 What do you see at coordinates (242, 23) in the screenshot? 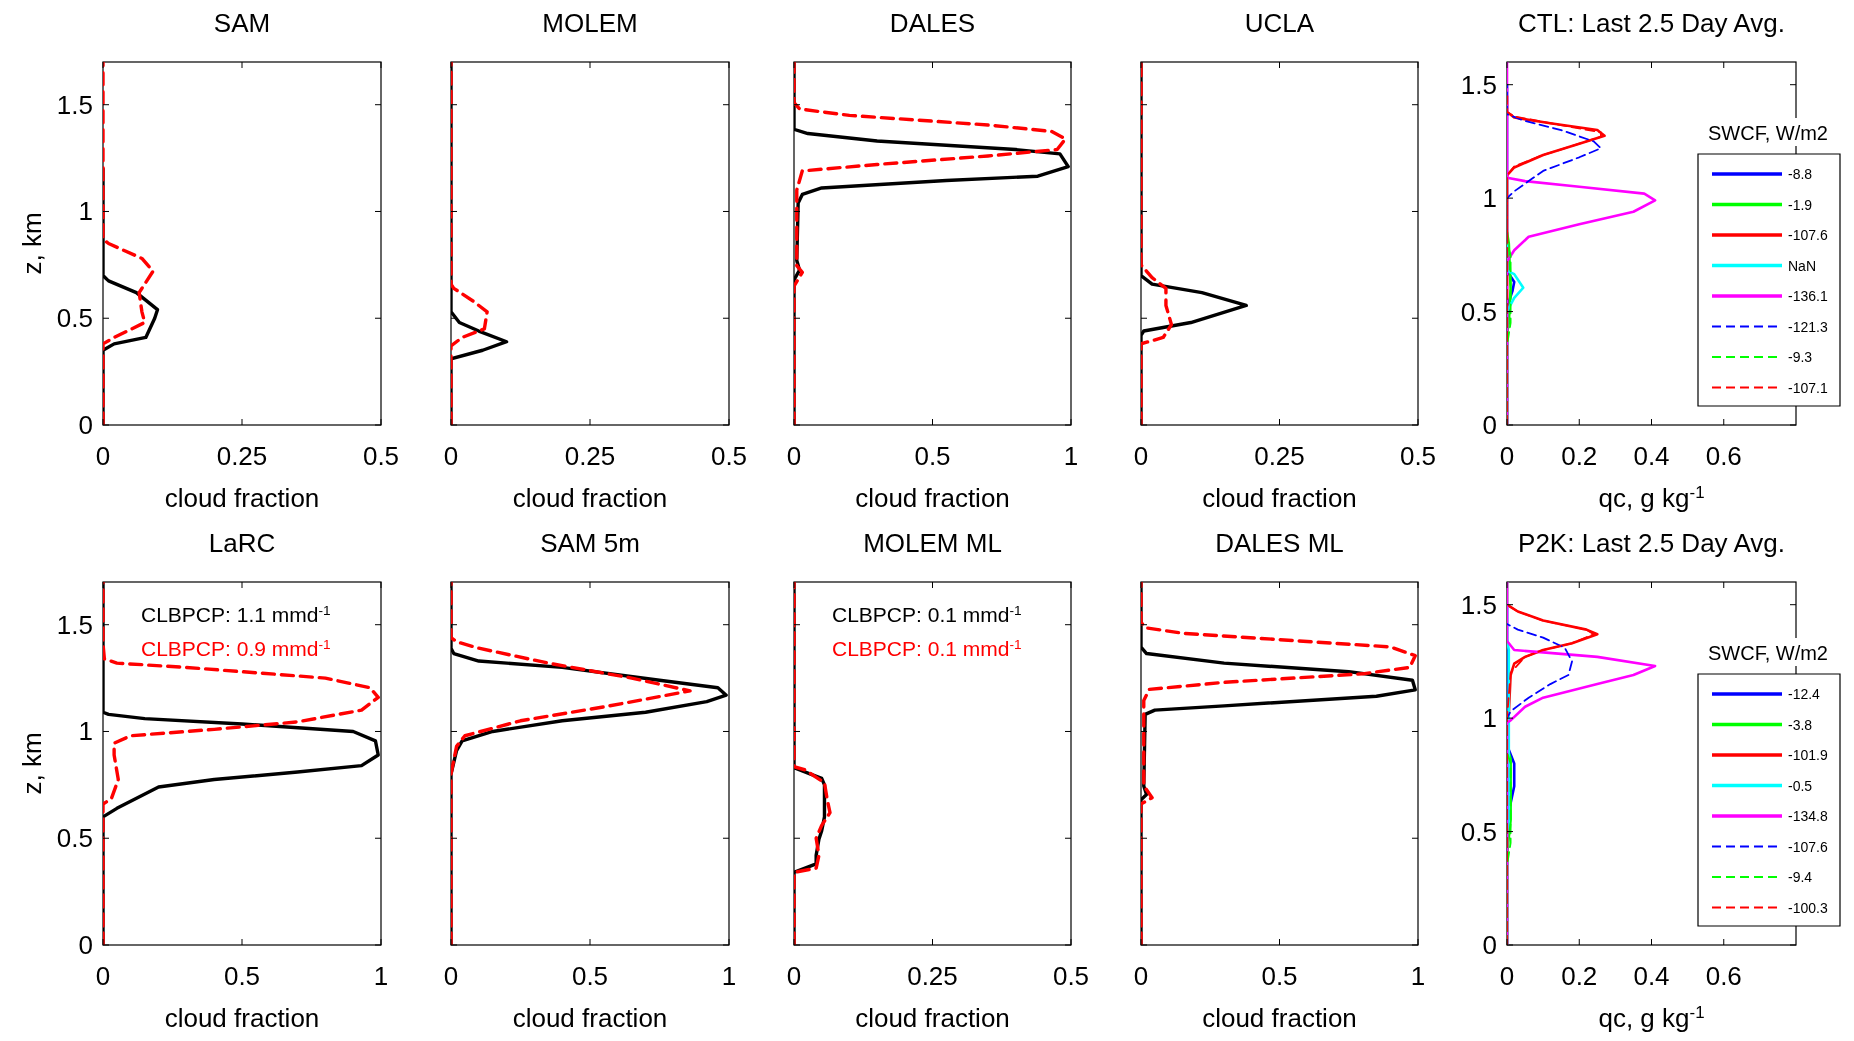
I see `chart-title: SAM` at bounding box center [242, 23].